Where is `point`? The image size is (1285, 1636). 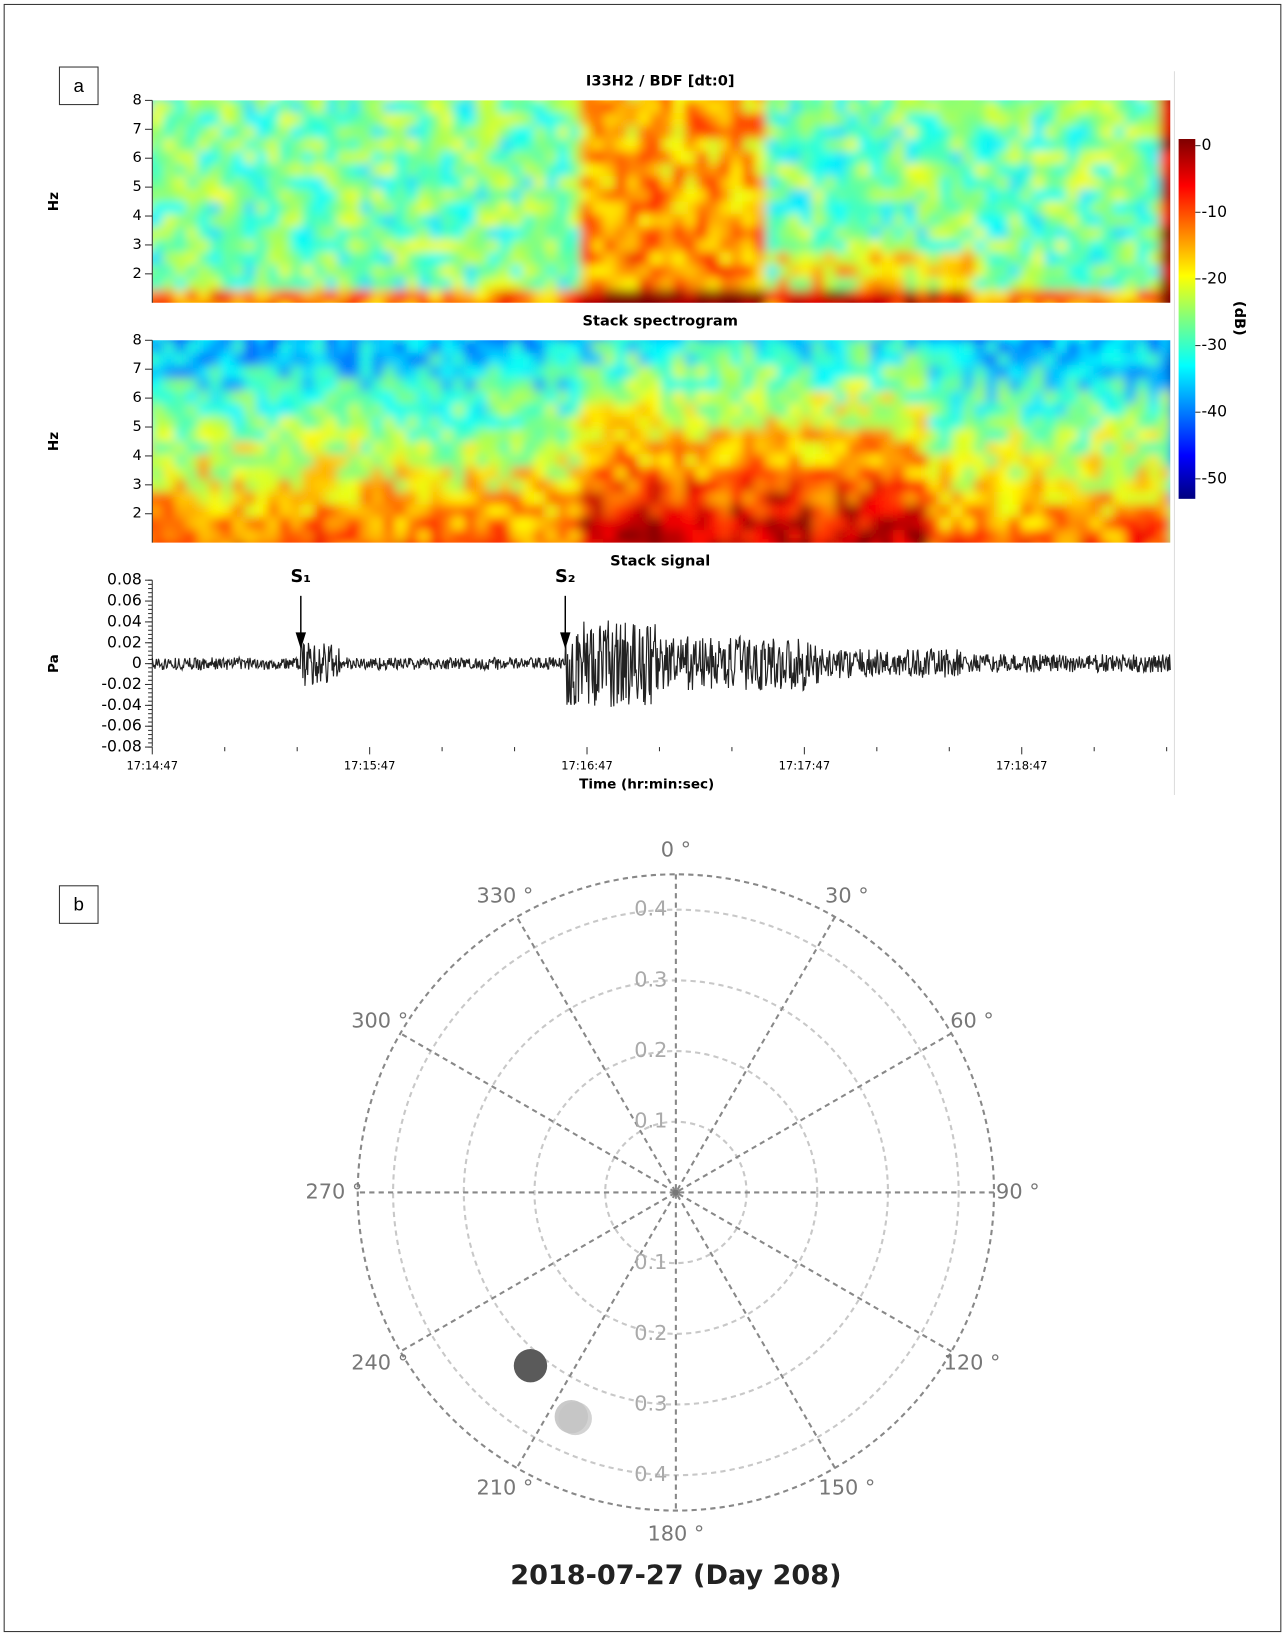
point is located at coordinates (575, 1418).